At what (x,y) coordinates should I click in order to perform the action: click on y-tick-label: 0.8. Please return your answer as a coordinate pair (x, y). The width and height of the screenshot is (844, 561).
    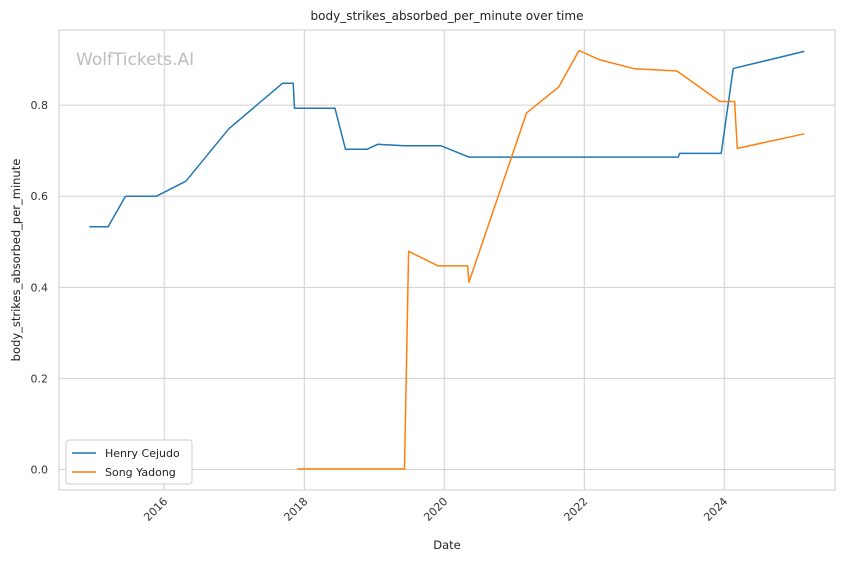
    Looking at the image, I should click on (40, 105).